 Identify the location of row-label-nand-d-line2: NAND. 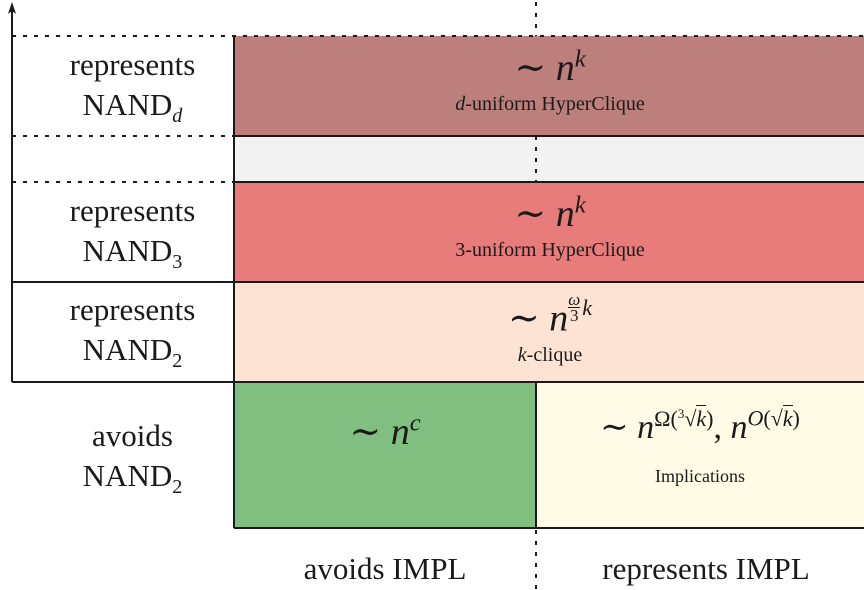
(127, 104).